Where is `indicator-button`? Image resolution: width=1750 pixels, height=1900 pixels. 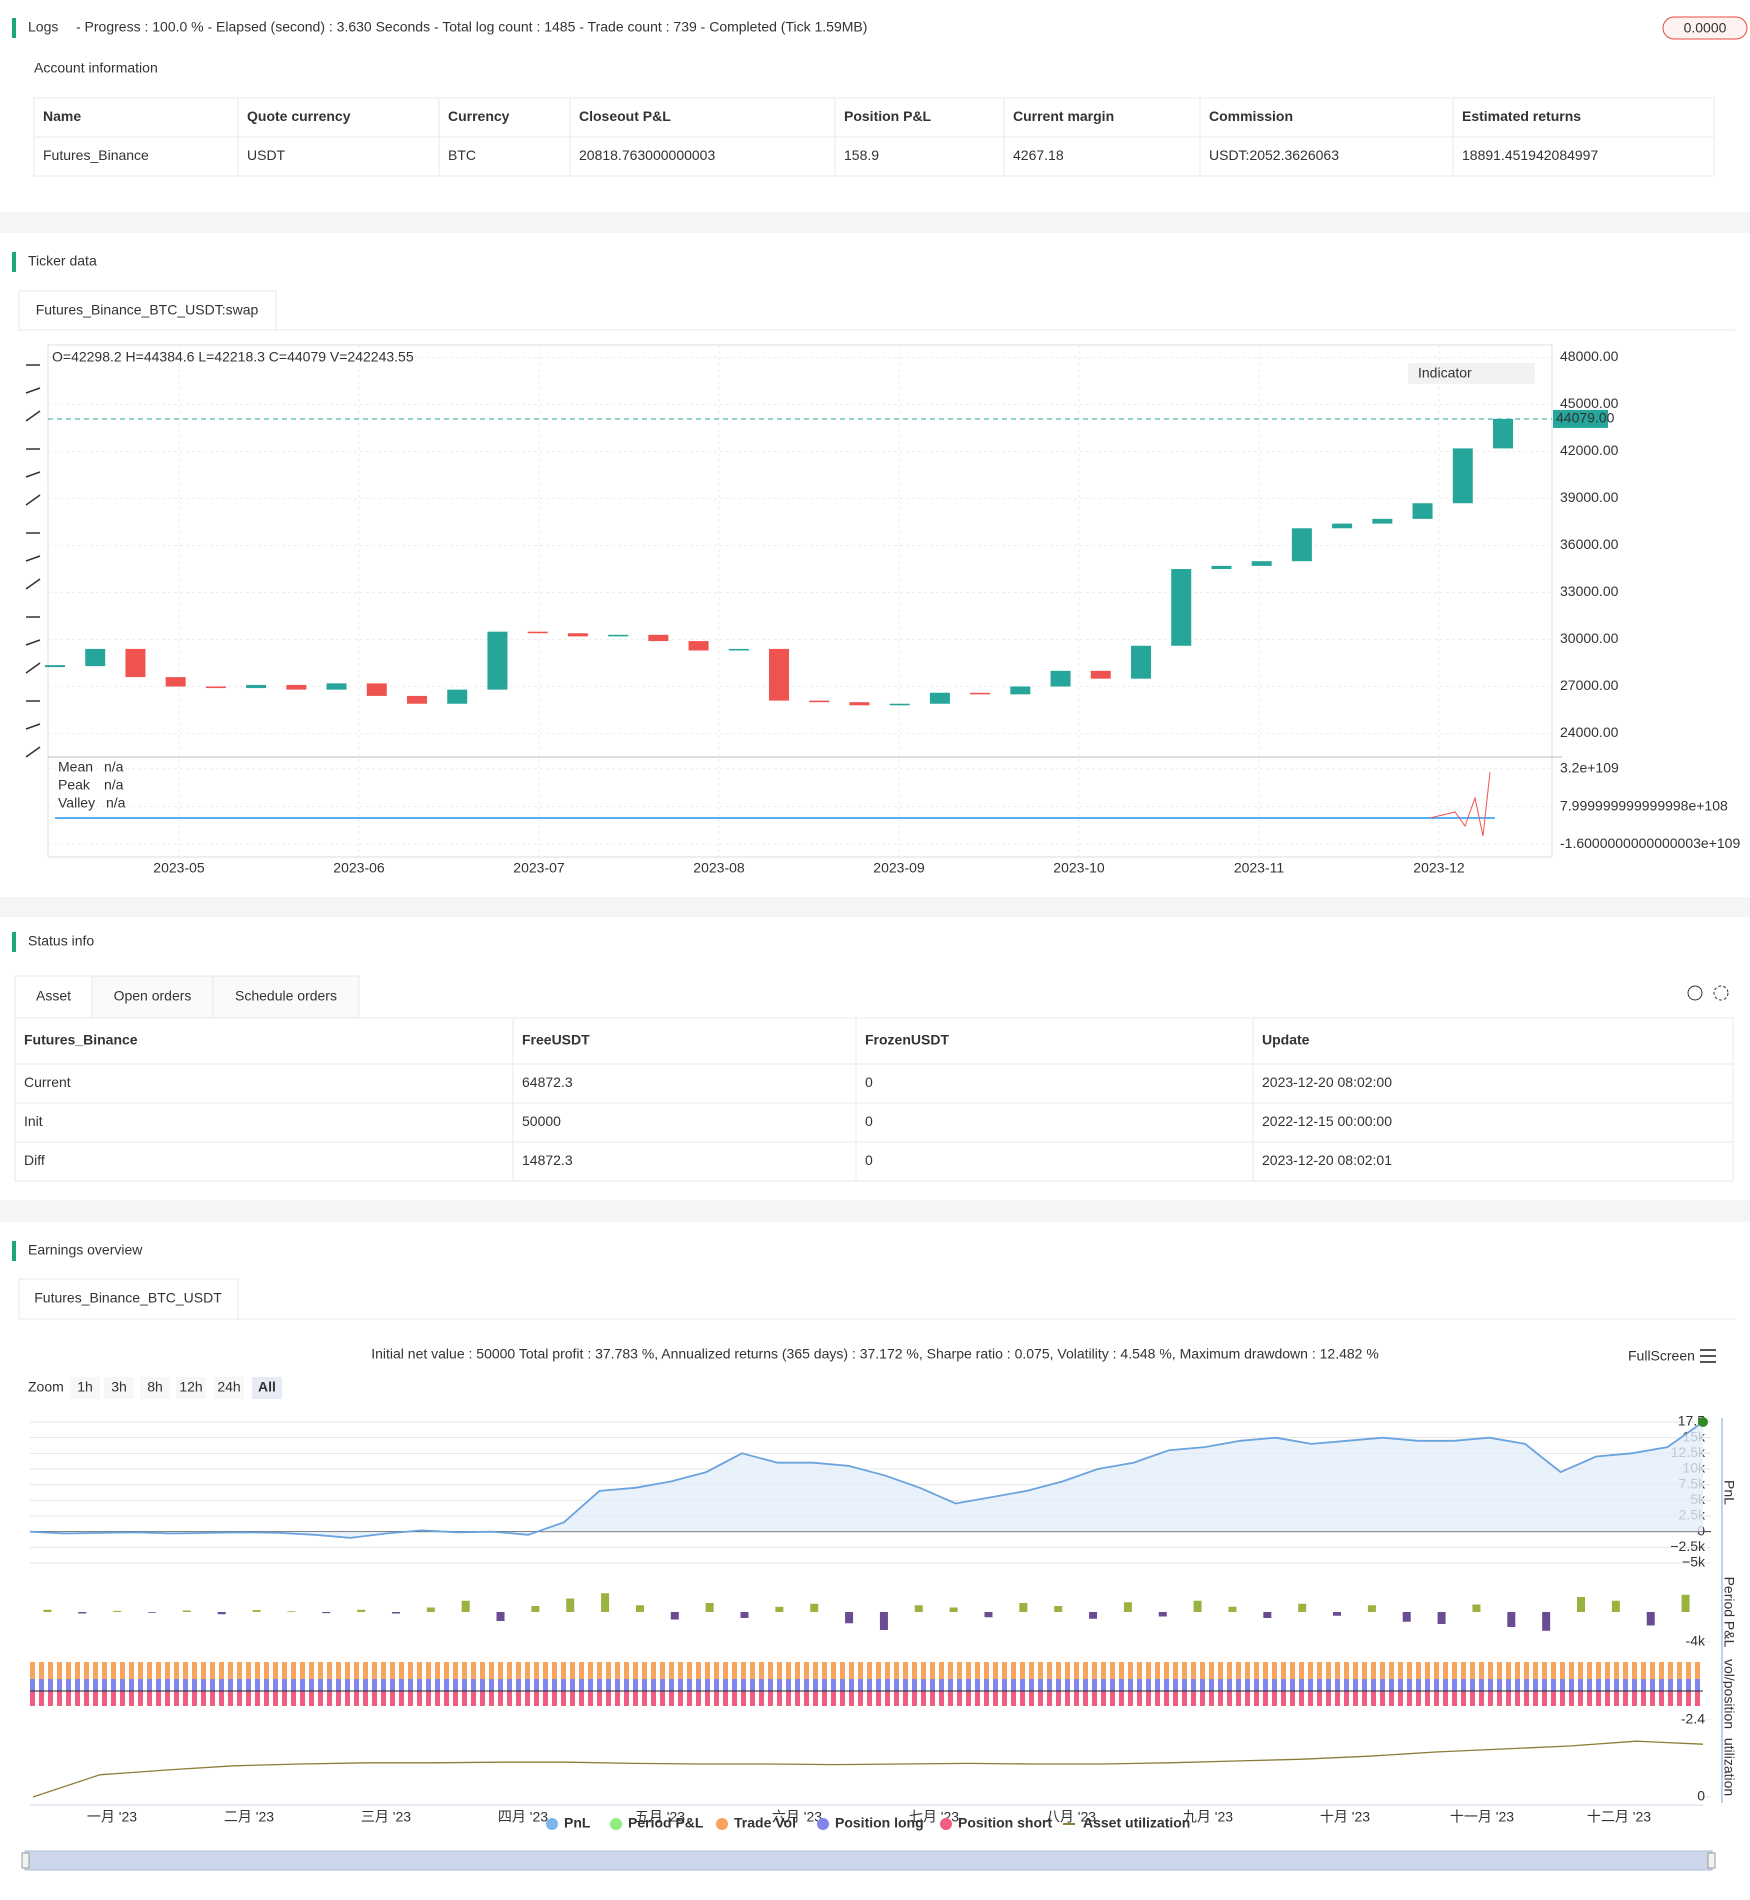
indicator-button is located at coordinates (1471, 373).